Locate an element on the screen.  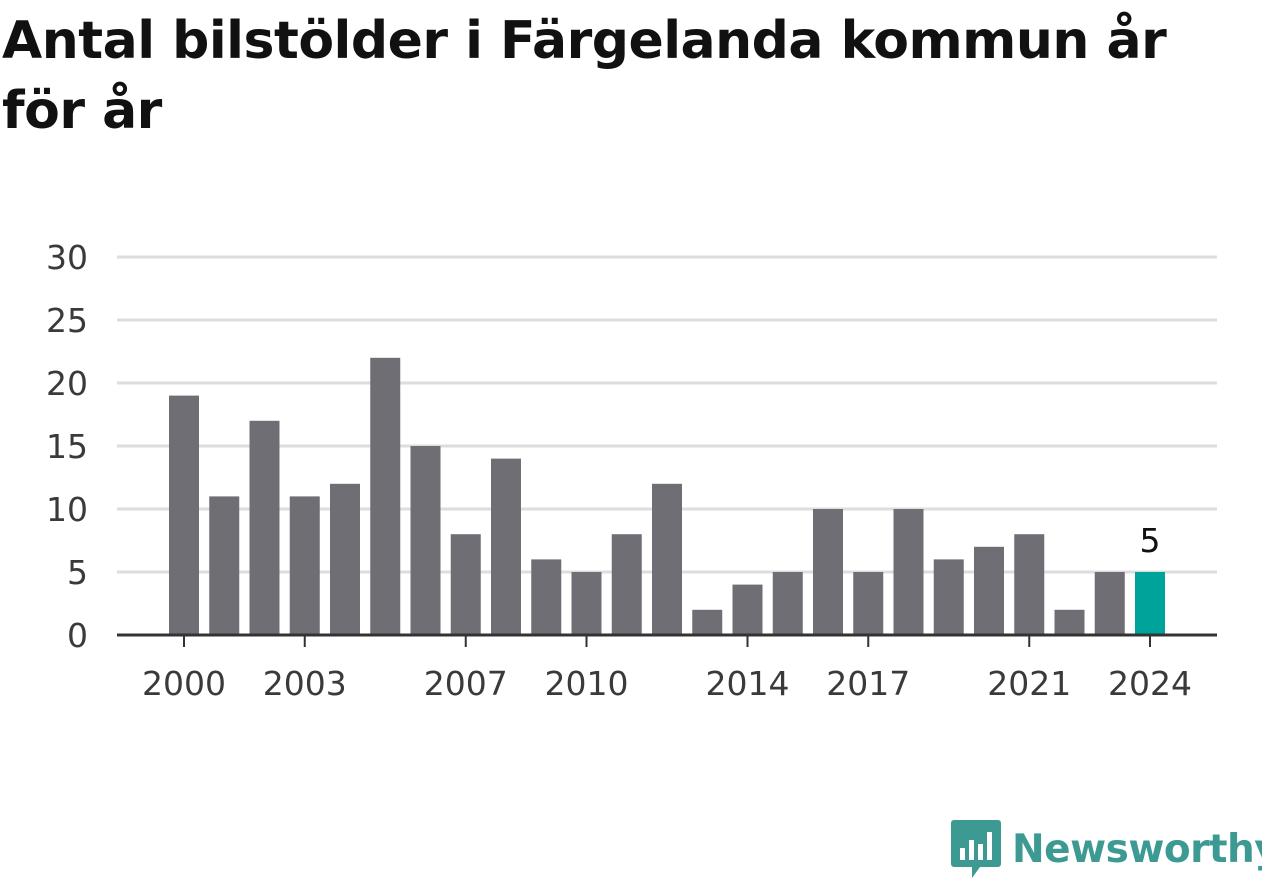
y-tick-label: 25 is located at coordinates (67, 320).